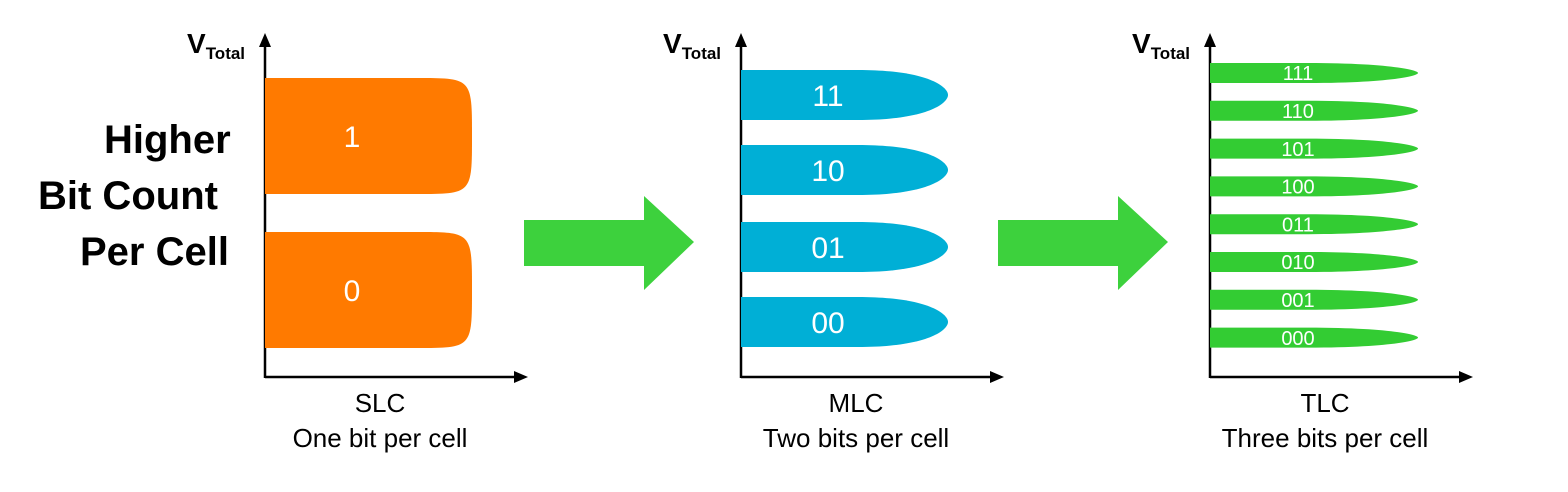 The width and height of the screenshot is (1568, 492). Describe the element at coordinates (1083, 243) in the screenshot. I see `arrow-mlc-to-tlc` at that location.